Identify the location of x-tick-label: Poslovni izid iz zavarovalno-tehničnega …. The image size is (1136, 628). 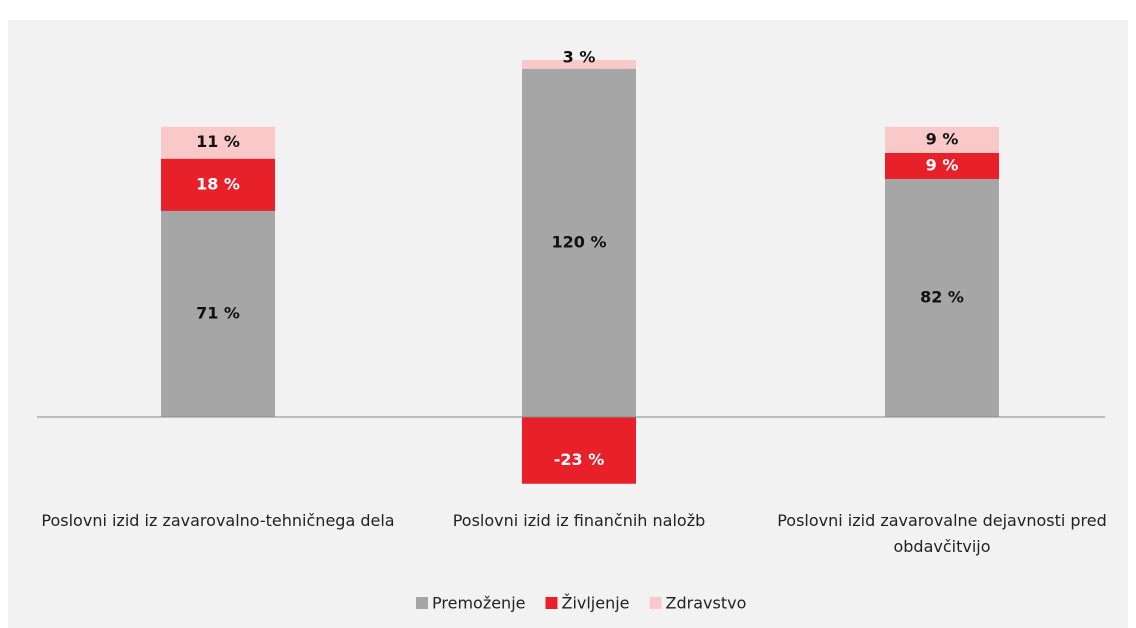
(218, 520).